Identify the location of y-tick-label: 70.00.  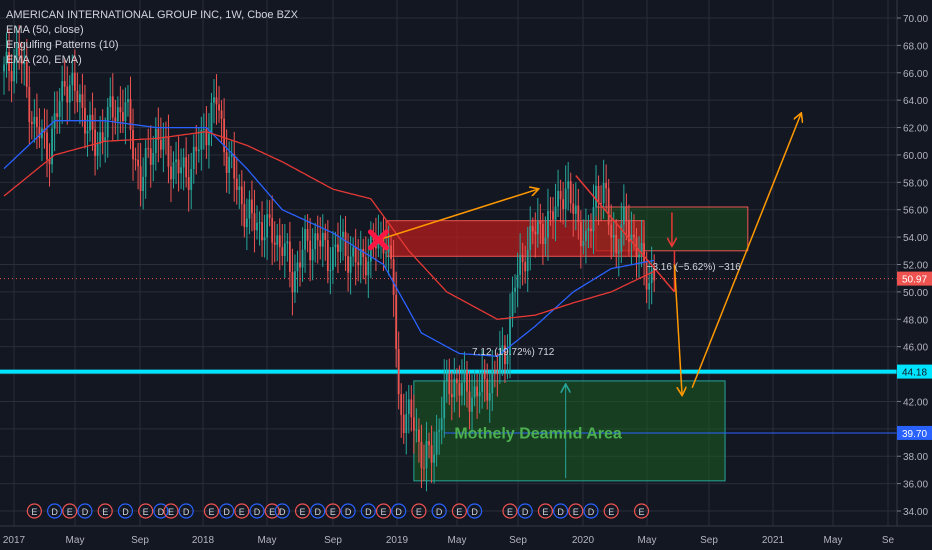
(915, 19).